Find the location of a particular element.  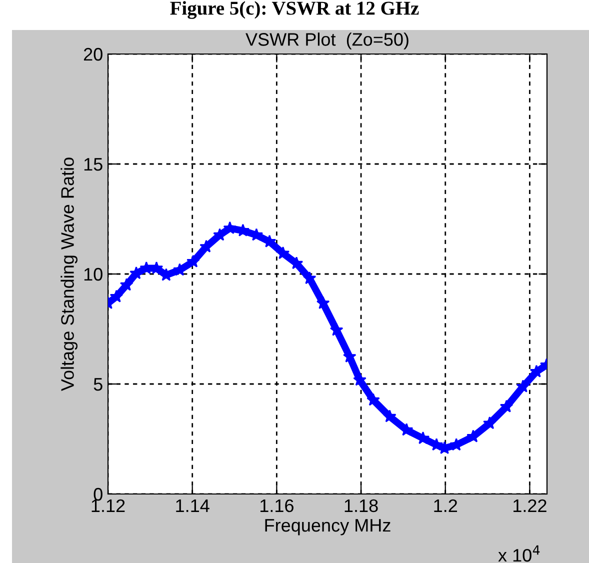

y-tick-label: 15 is located at coordinates (93, 164).